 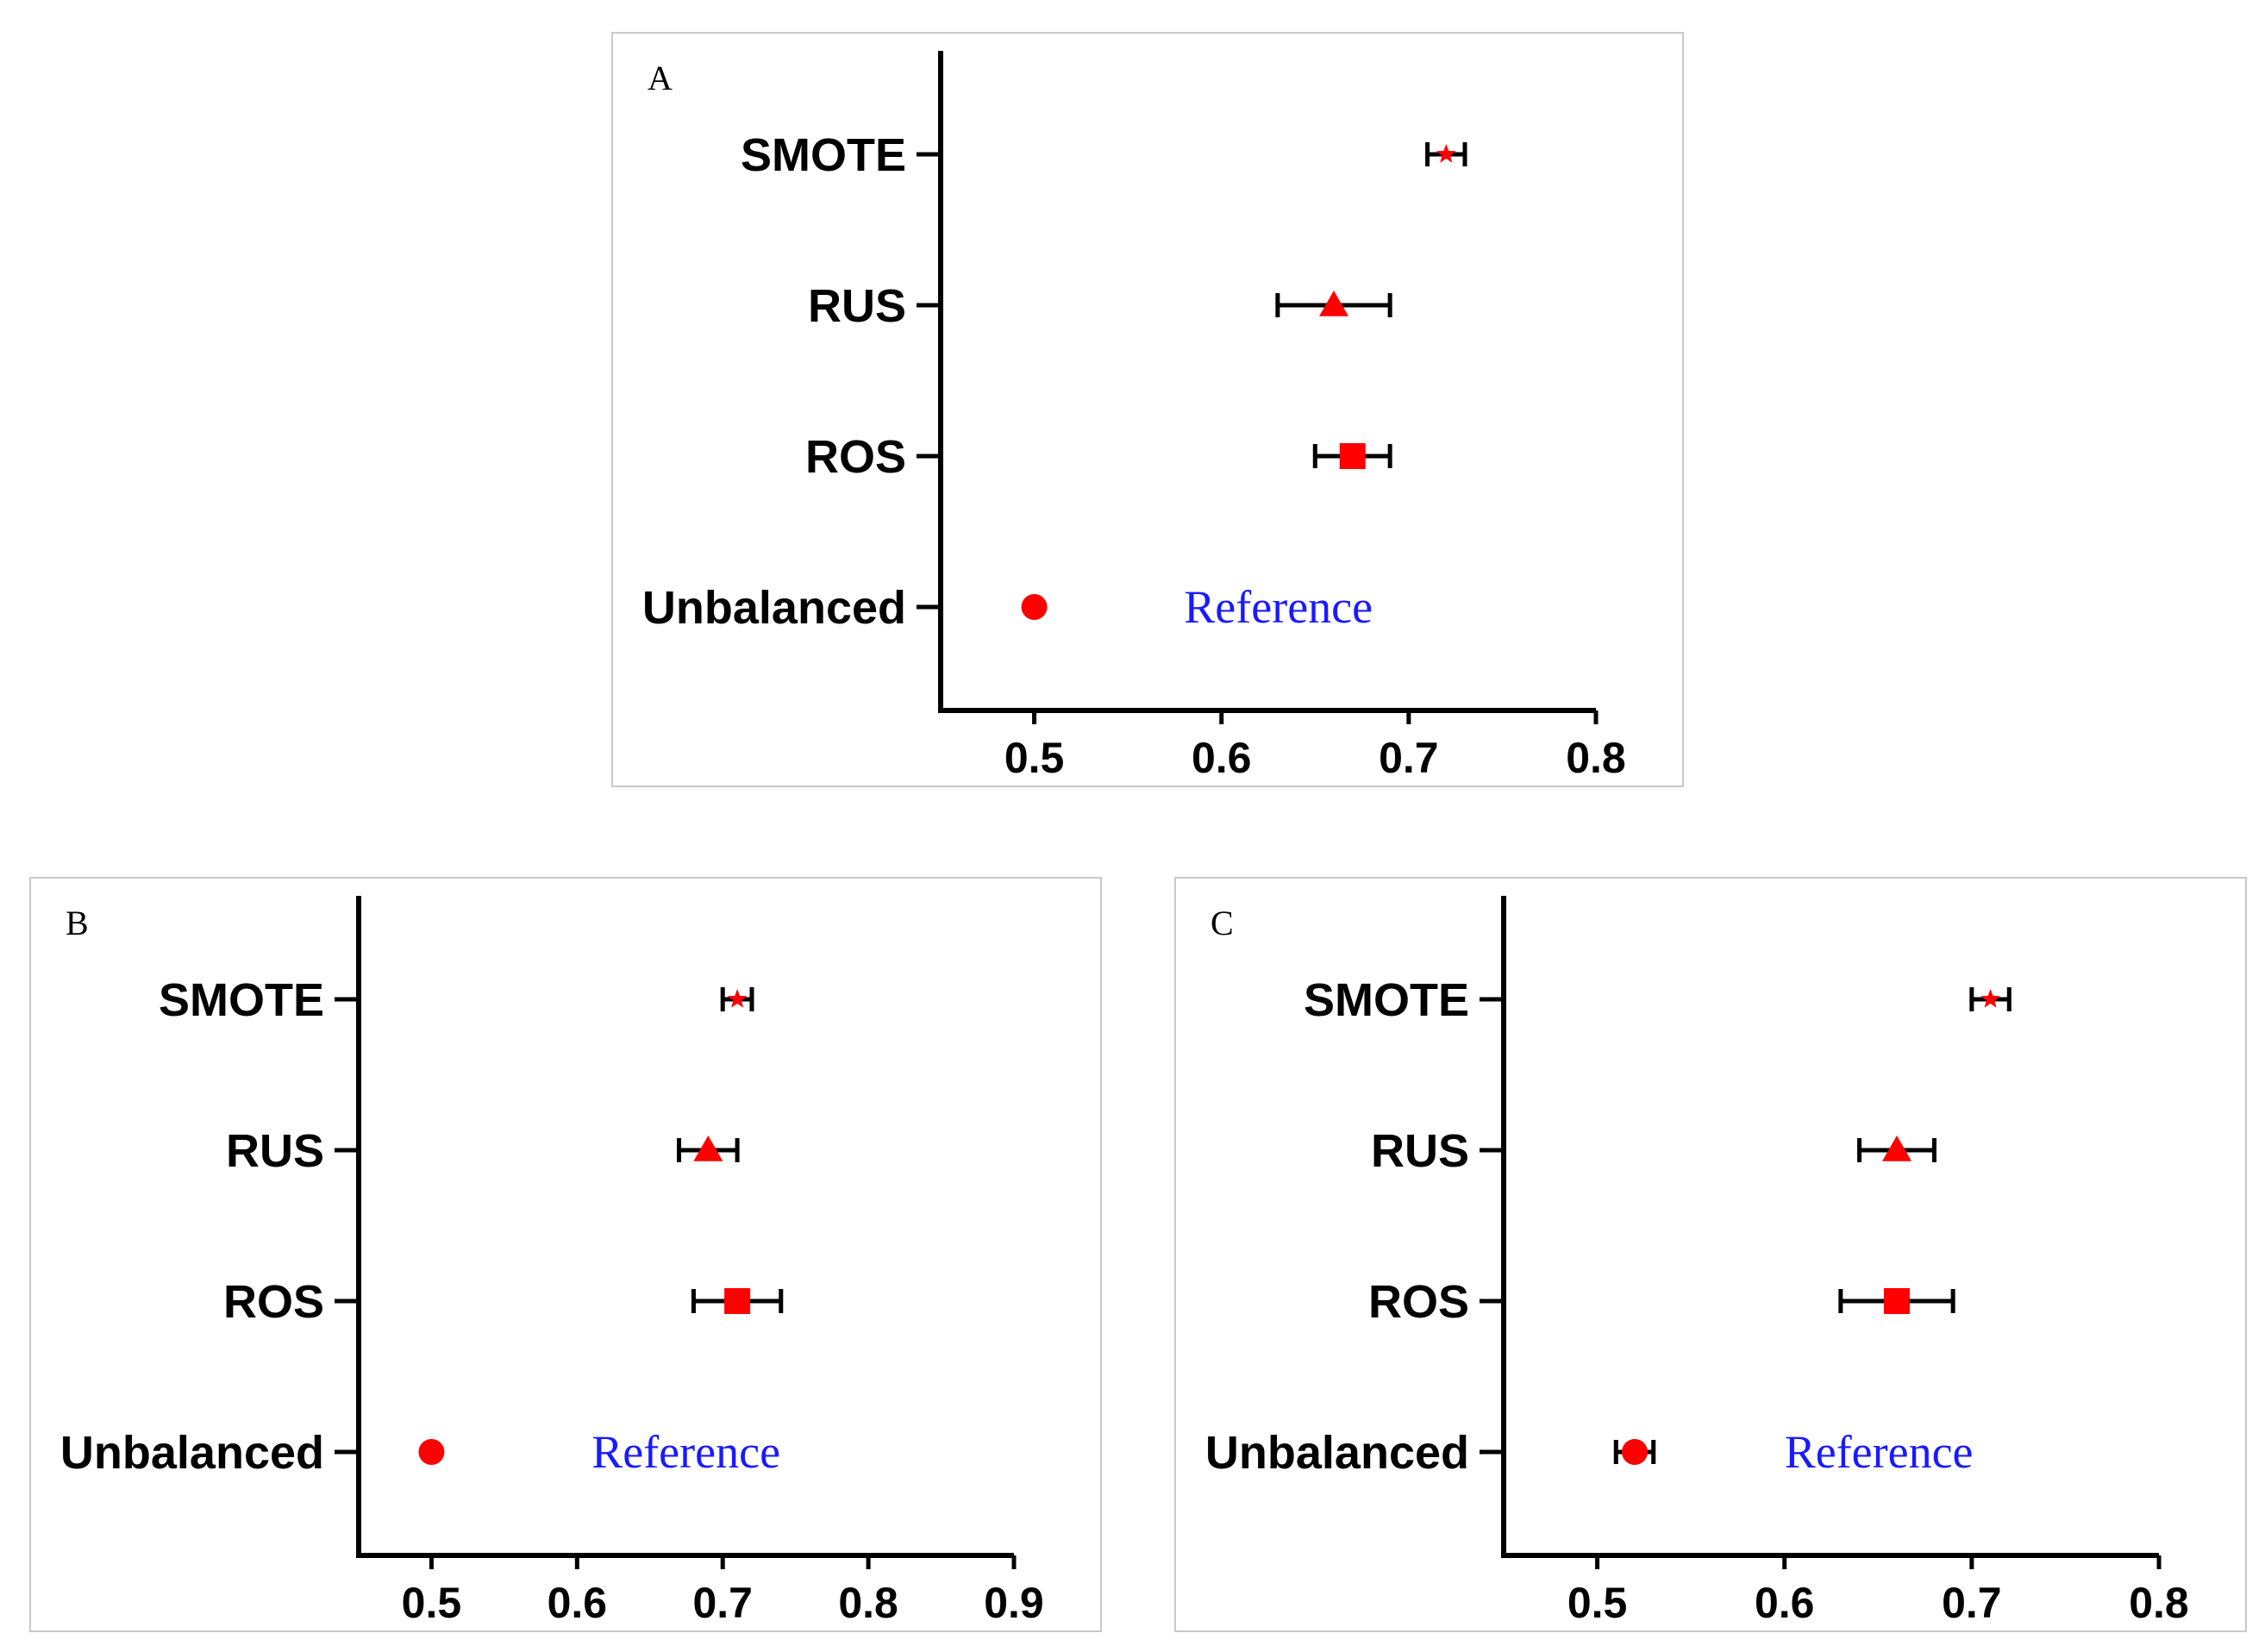 I want to click on chart-b-reference-label: Reference, so click(x=686, y=1452).